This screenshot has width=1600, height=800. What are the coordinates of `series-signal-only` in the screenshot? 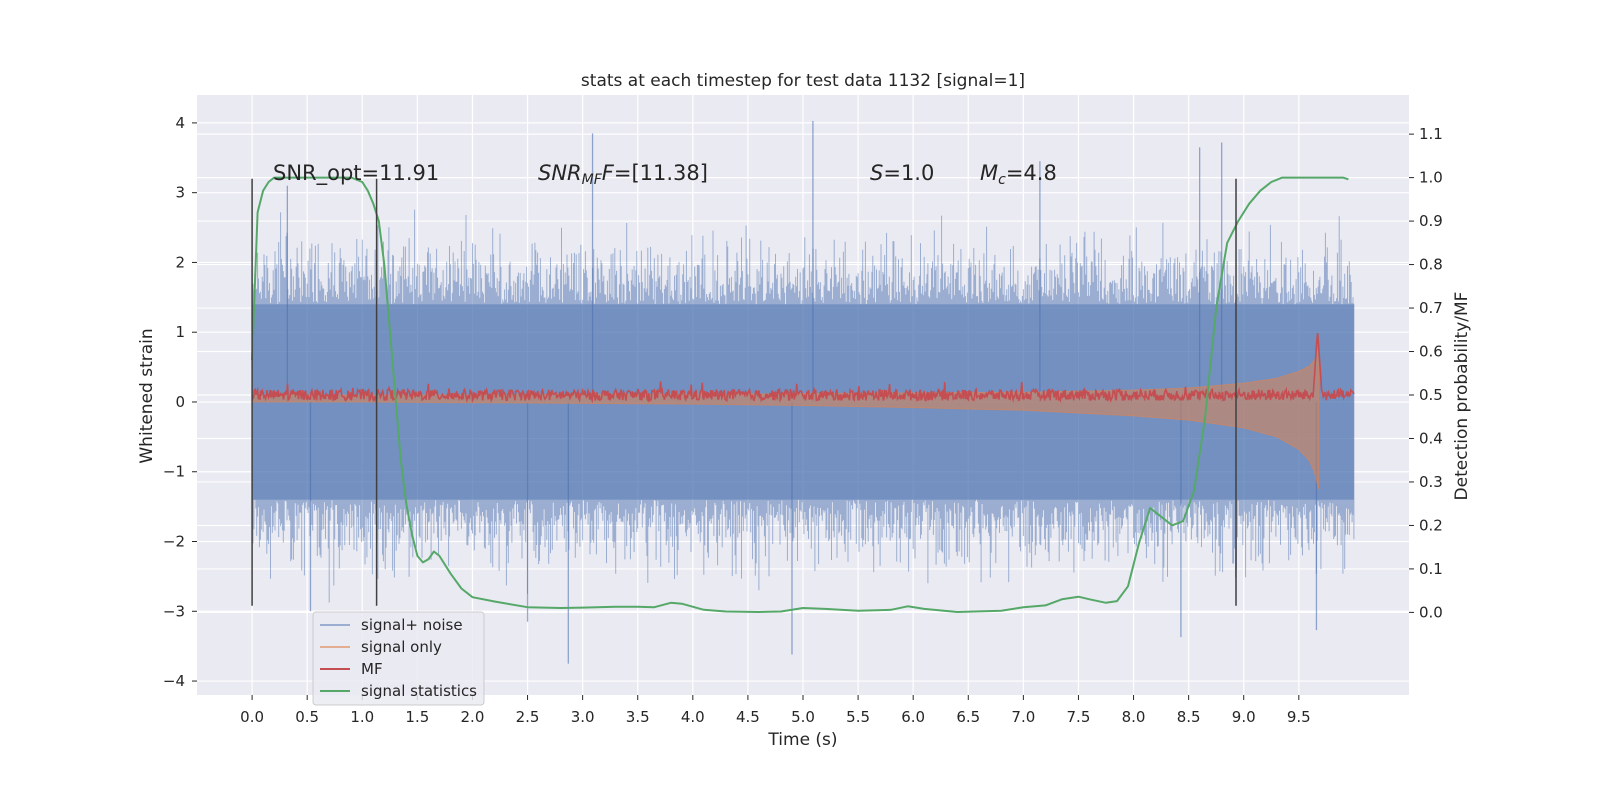 It's located at (785, 418).